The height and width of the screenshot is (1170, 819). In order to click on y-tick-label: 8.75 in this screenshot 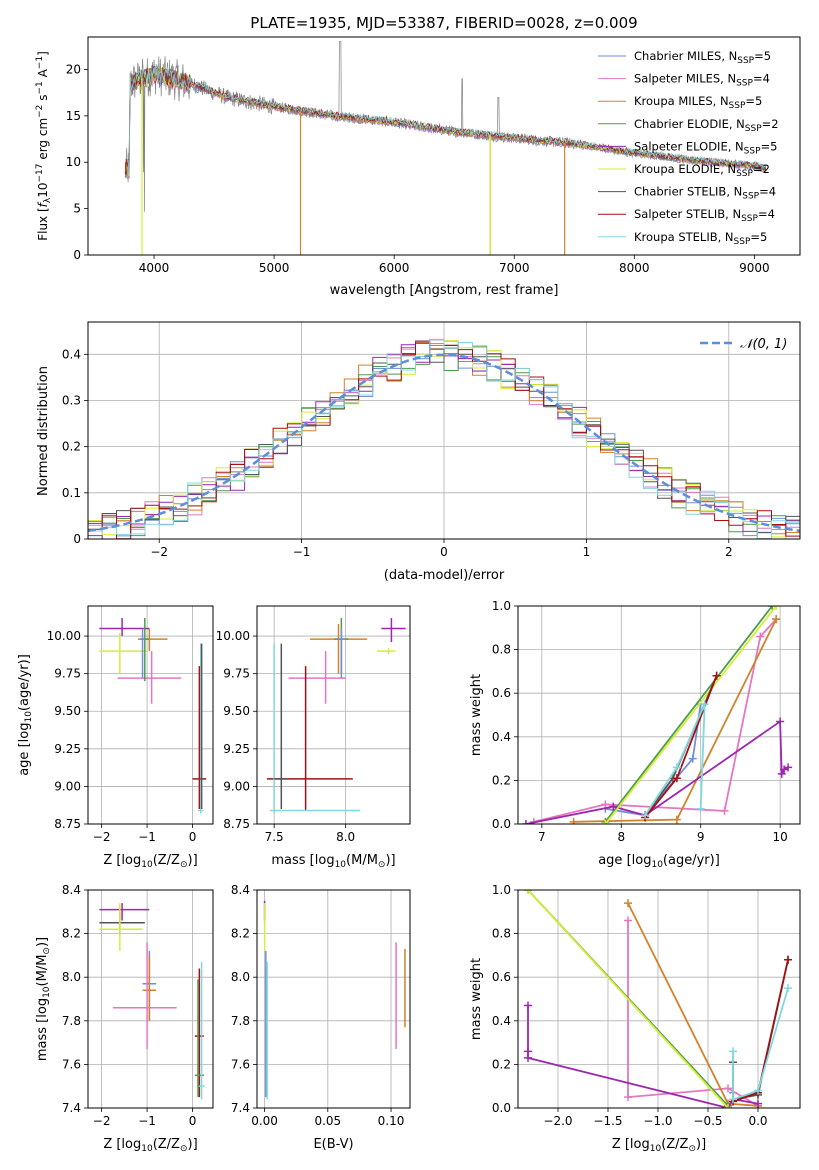, I will do `click(67, 824)`.